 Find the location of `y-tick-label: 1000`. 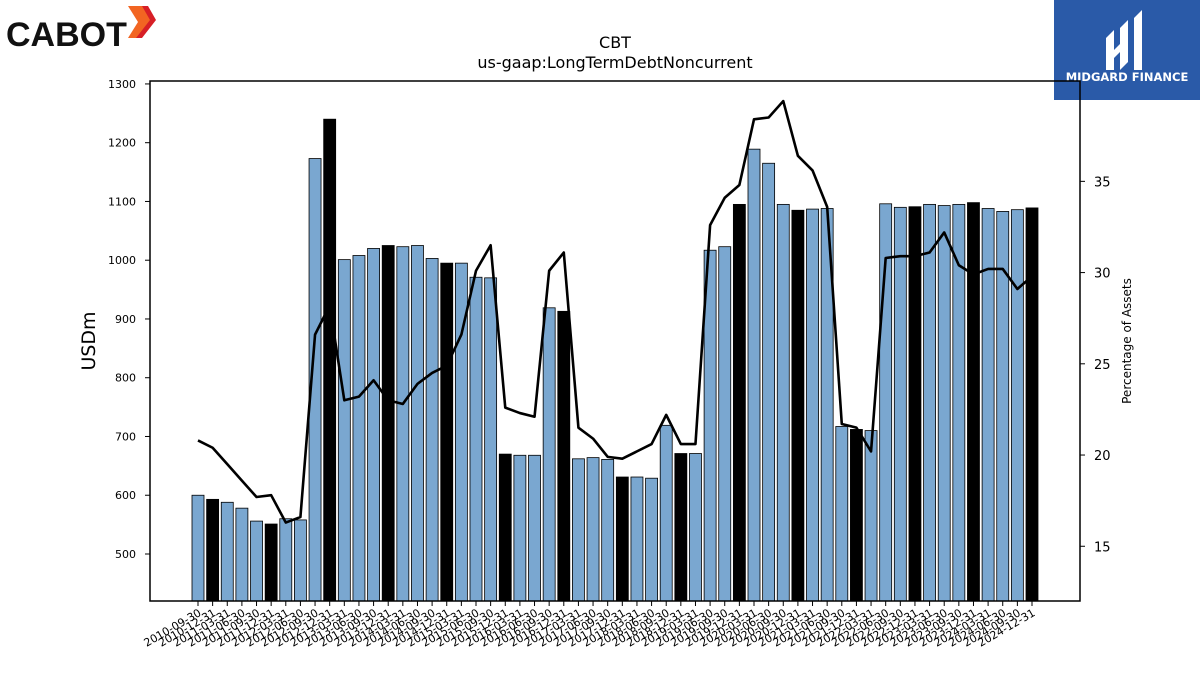

y-tick-label: 1000 is located at coordinates (122, 260).